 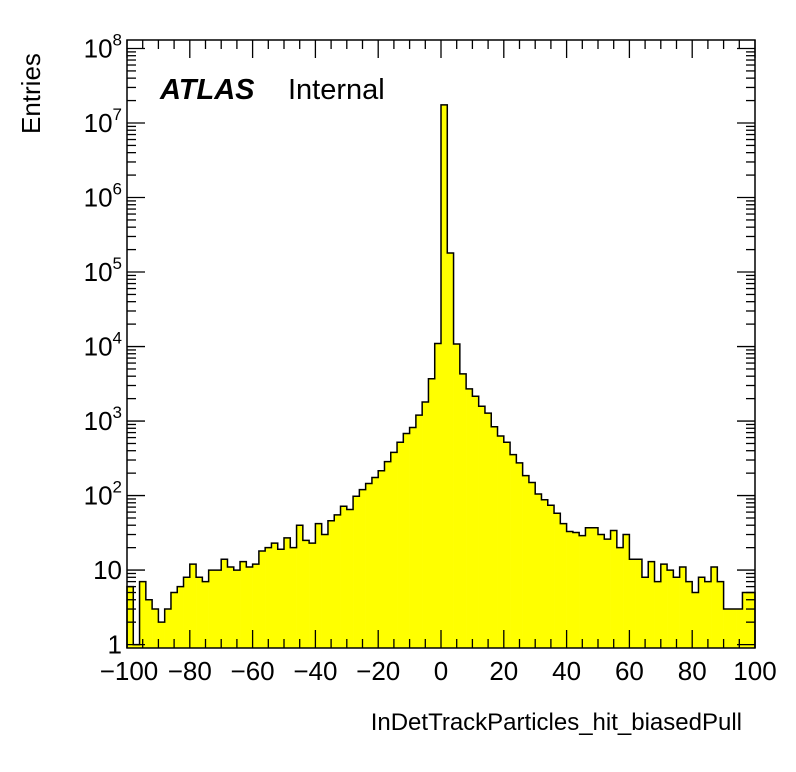 I want to click on x-tick-label: −80, so click(x=190, y=671).